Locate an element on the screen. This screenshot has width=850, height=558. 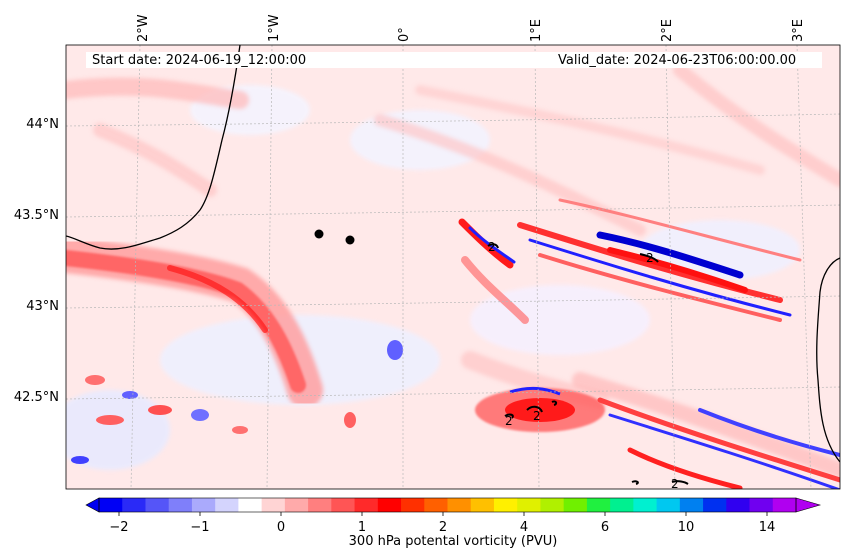
colorbar-label: 300 hPa potental vorticity (PVU) is located at coordinates (453, 541).